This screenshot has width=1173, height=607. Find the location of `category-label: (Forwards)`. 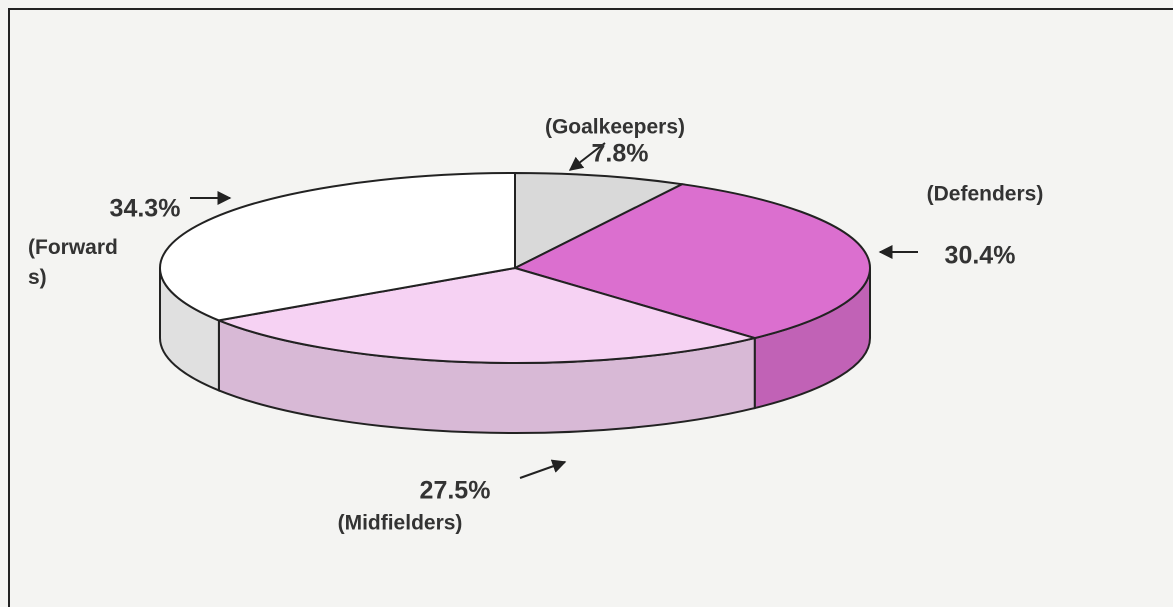

category-label: (Forwards) is located at coordinates (73, 262).